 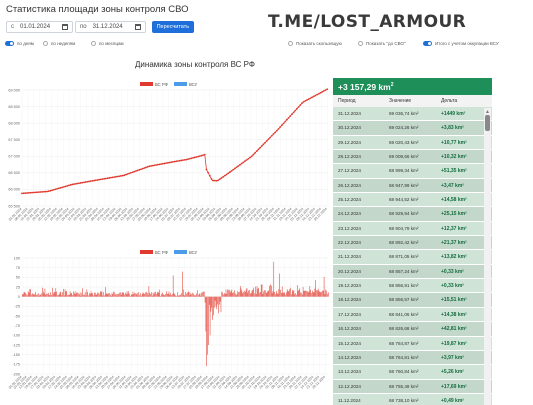 I want to click on table-row: 12.12.2024 68 755,49 km² +17,69 km², so click(x=412, y=386).